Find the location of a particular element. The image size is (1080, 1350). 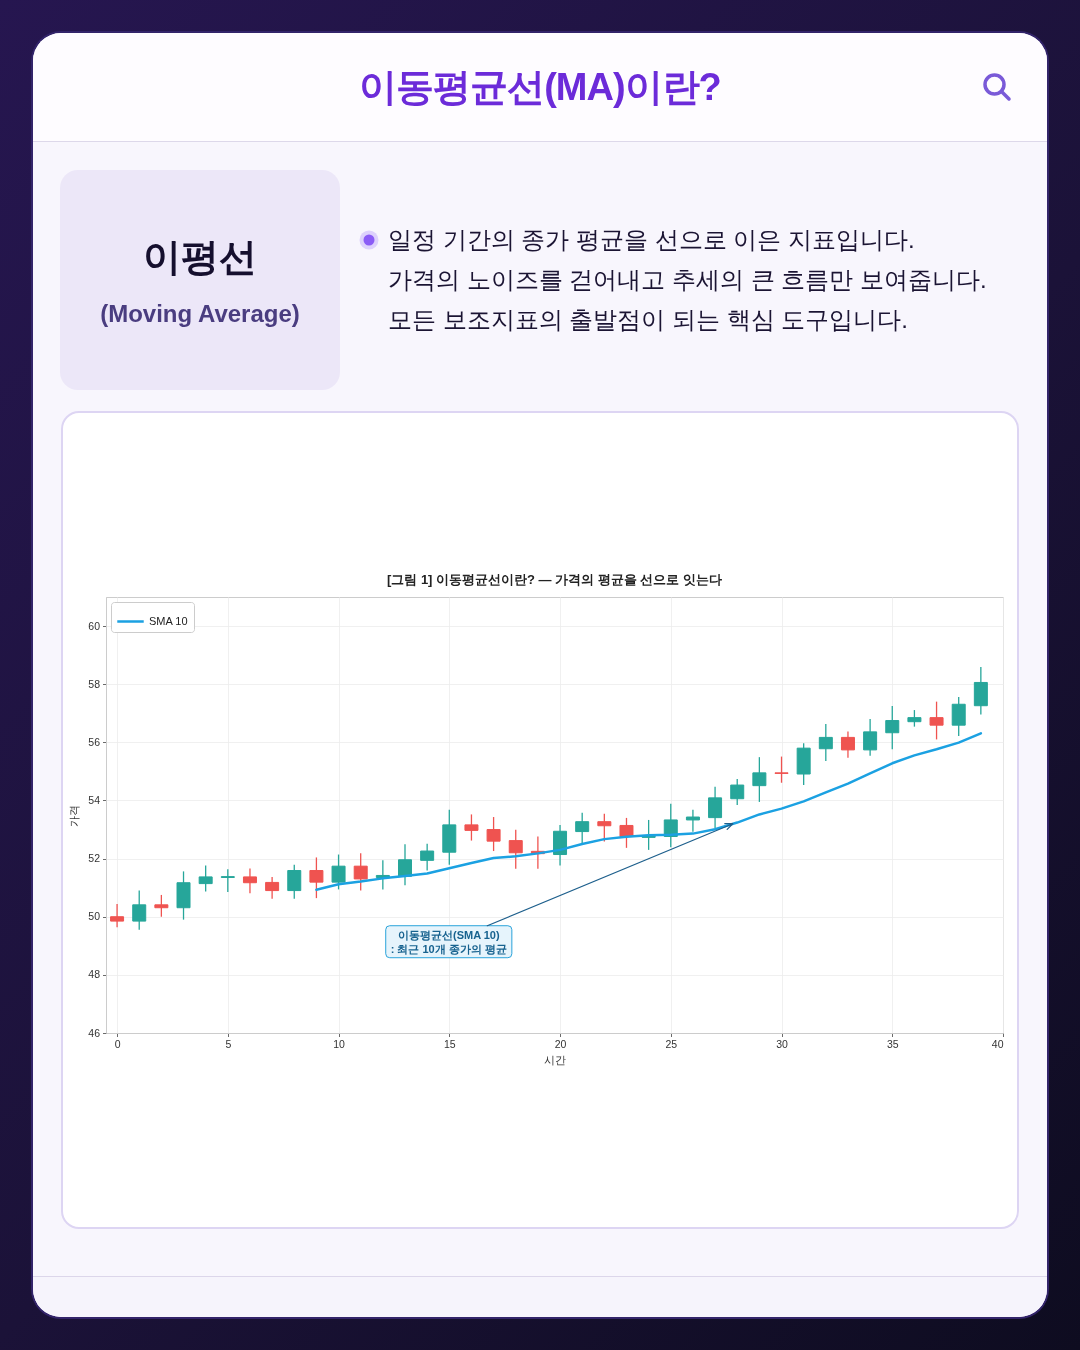

y-tick-label: 52 is located at coordinates (94, 858).